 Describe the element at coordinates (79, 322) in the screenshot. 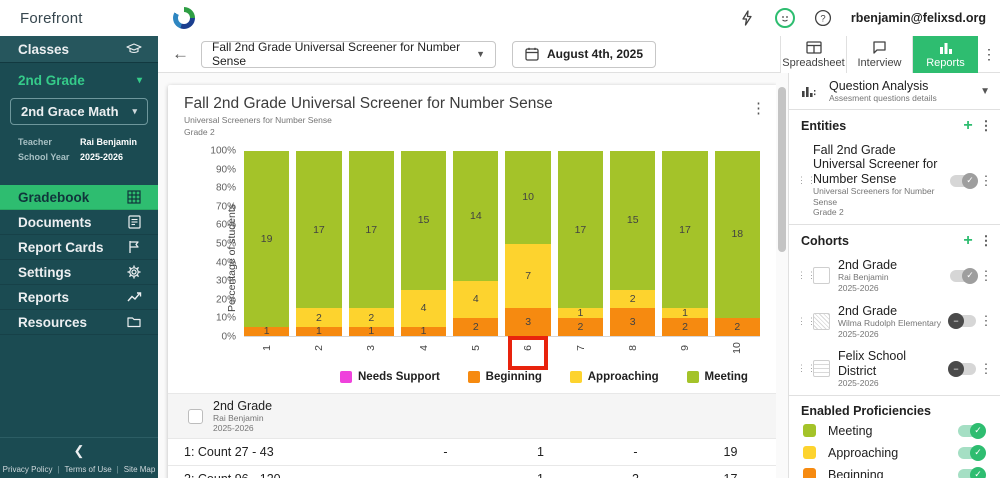

I see `sidebar-item-resources: Resources` at that location.